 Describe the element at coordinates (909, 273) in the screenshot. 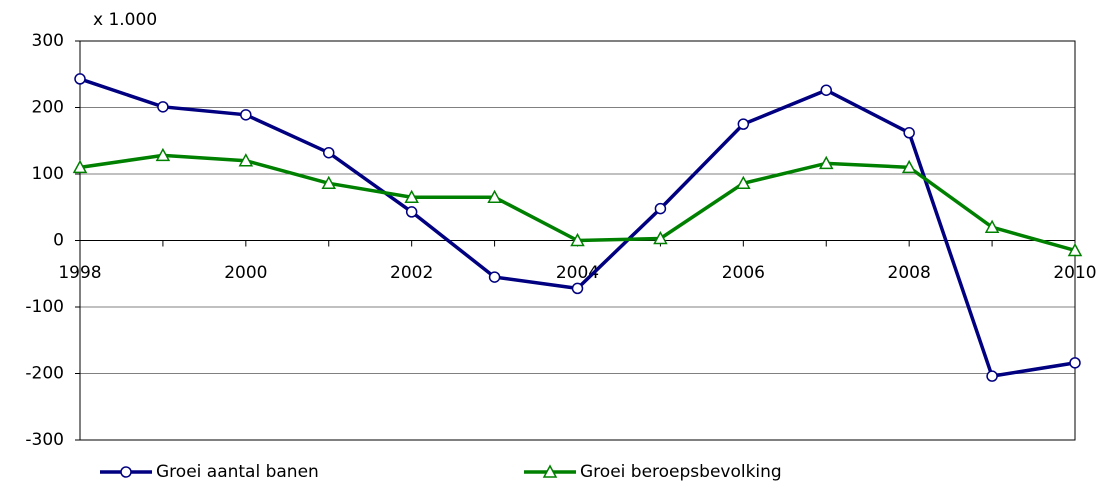

I see `x-tick-label: 2008` at that location.